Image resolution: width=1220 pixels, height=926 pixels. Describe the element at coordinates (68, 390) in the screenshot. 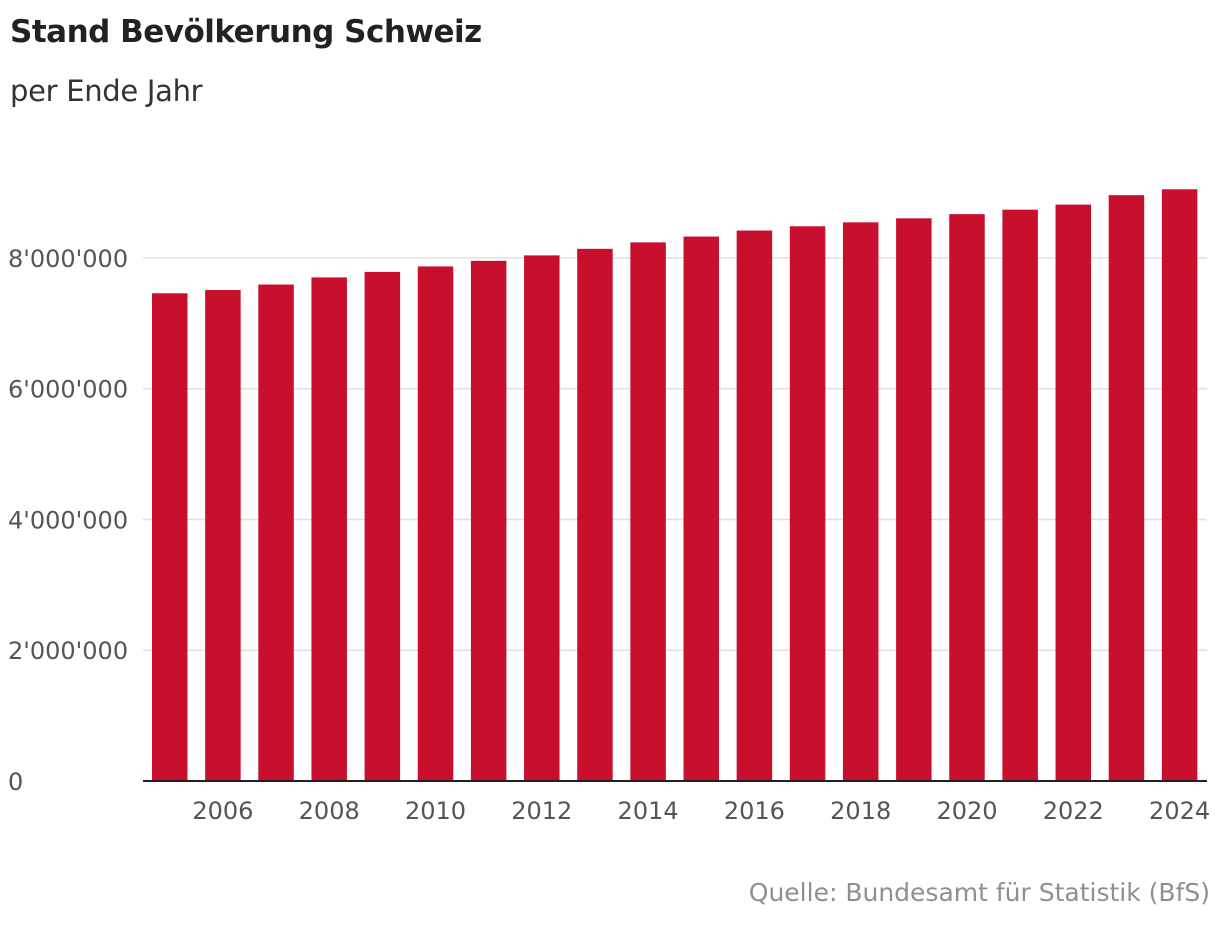

I see `y-tick-label: 6'000'000` at that location.